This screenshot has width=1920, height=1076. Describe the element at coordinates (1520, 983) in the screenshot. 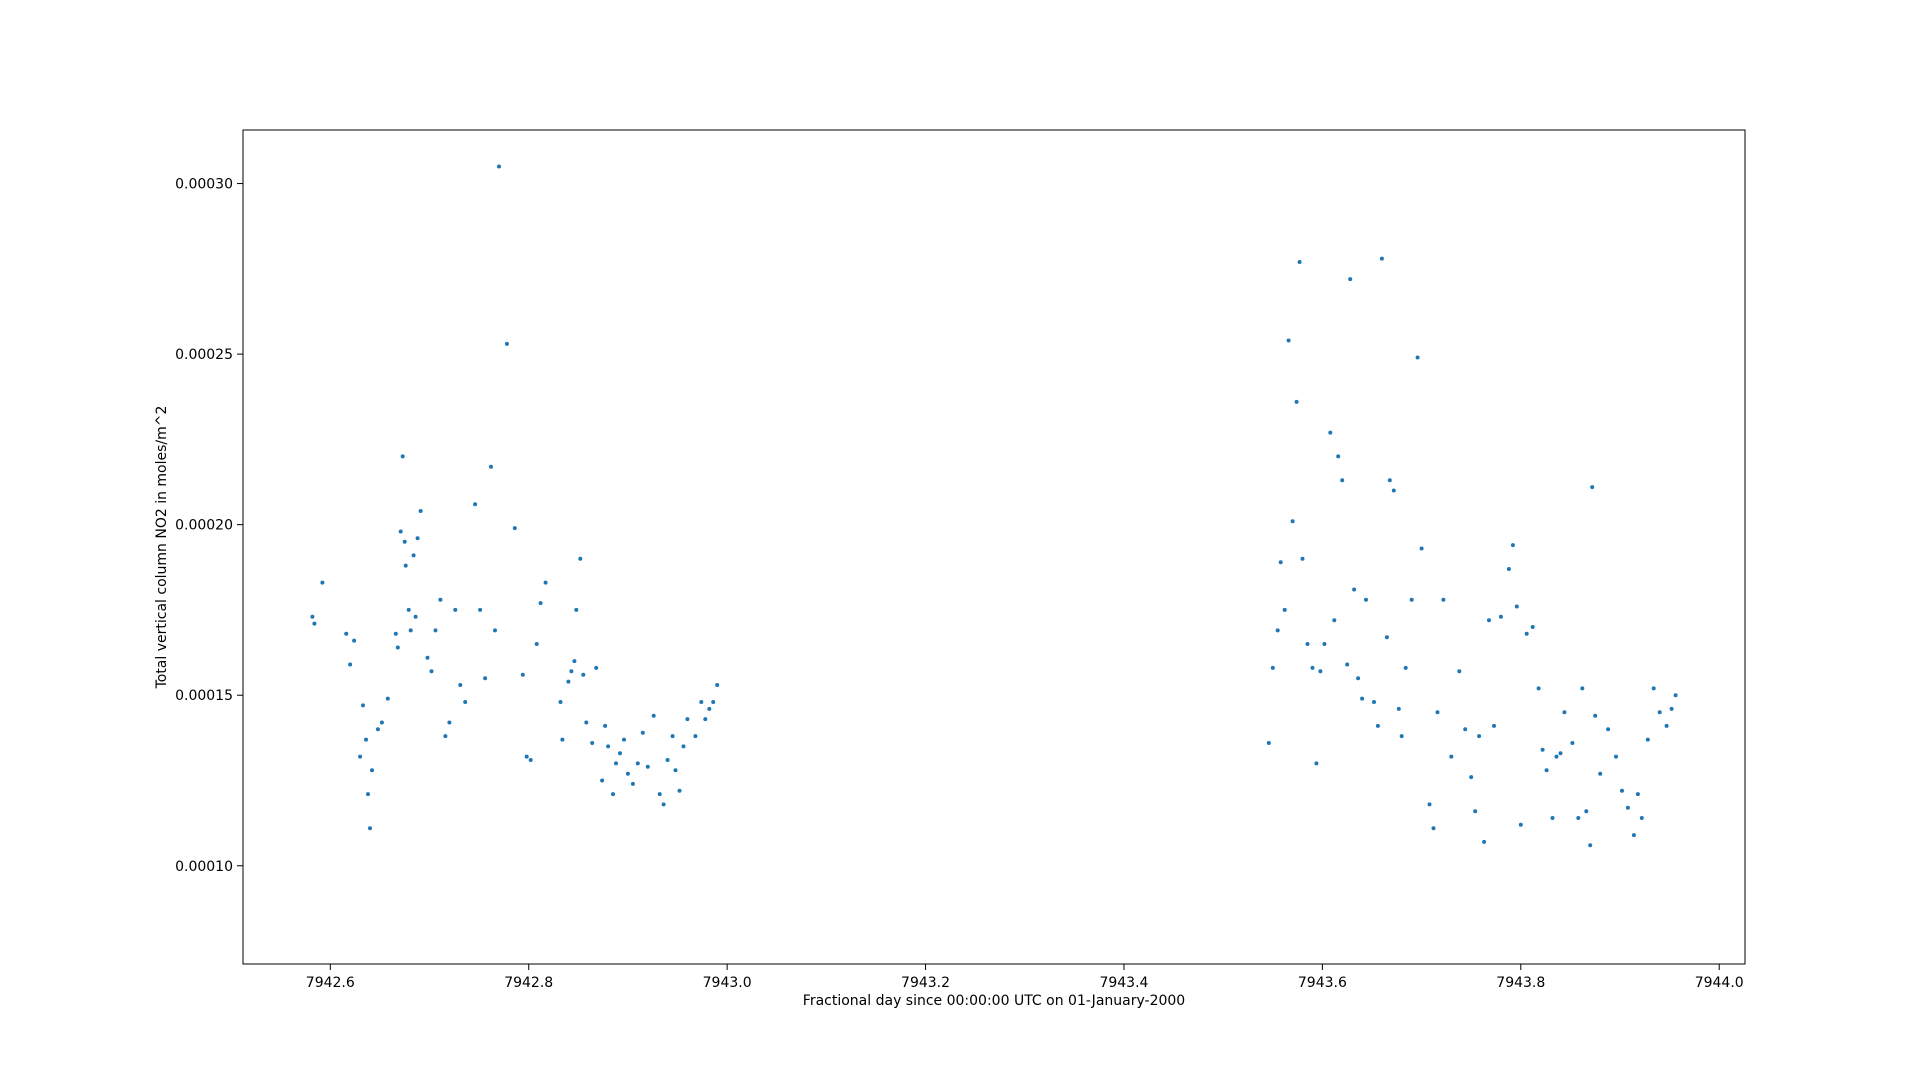

I see `x-tick-label: 7943.8` at that location.